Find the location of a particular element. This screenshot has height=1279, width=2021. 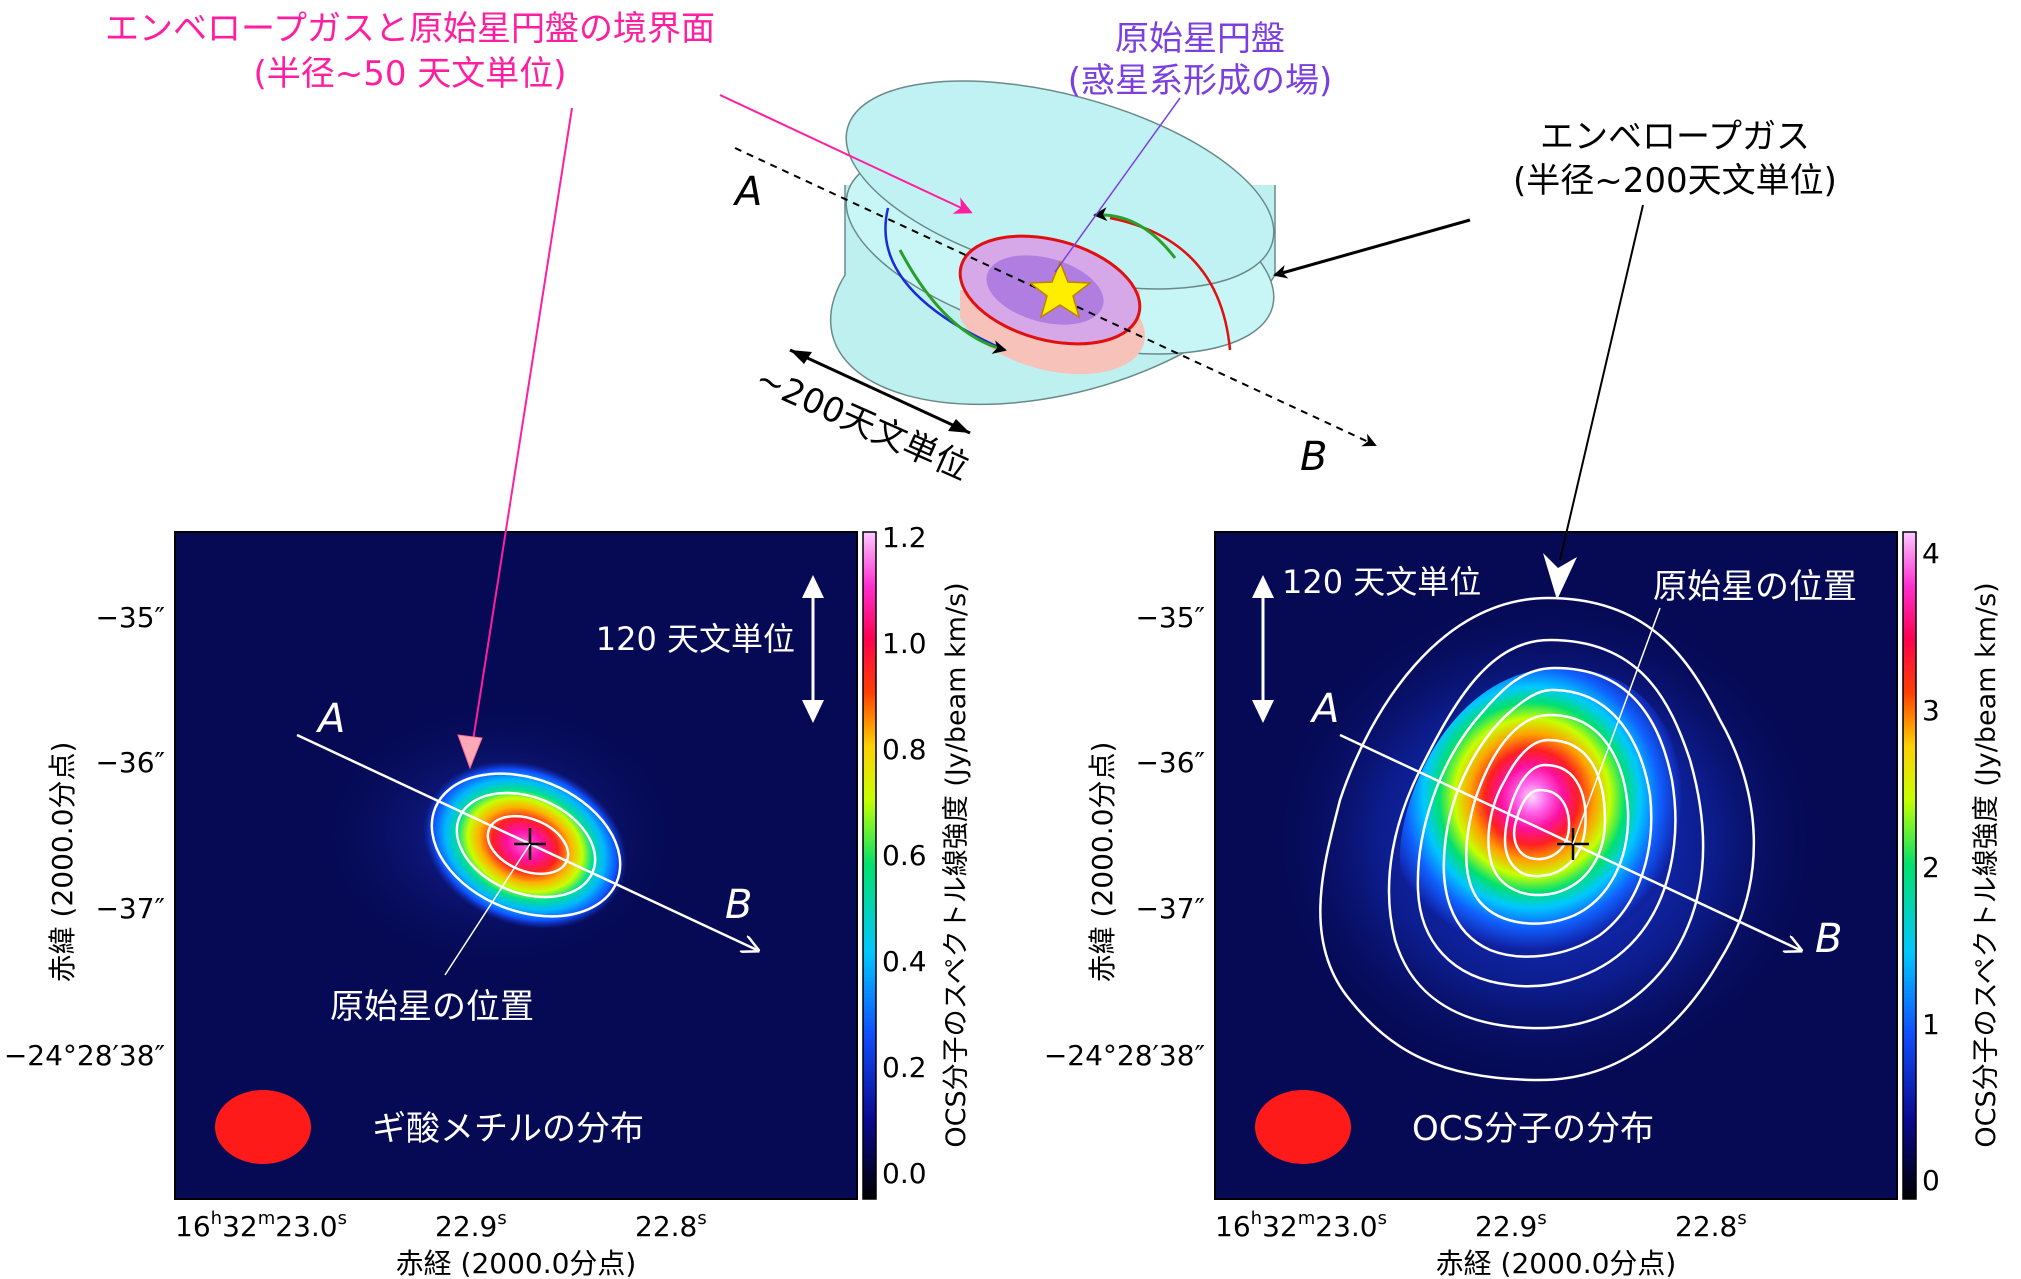

interface-pointer is located at coordinates (846, 154).